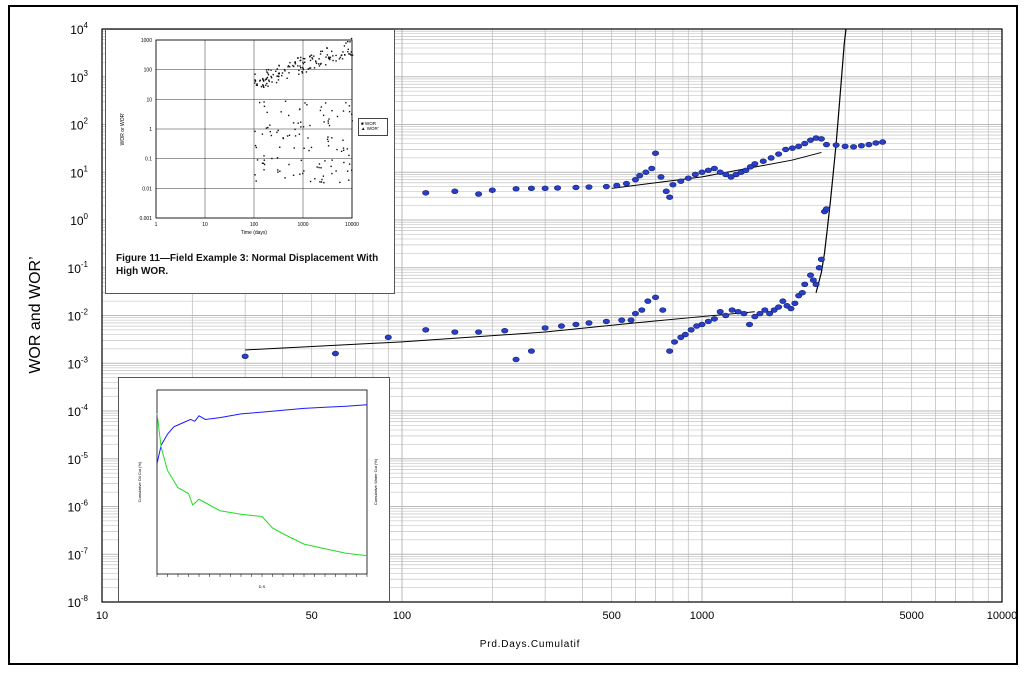  Describe the element at coordinates (35, 314) in the screenshot. I see `y-axis-label: WOR and WOR’` at that location.